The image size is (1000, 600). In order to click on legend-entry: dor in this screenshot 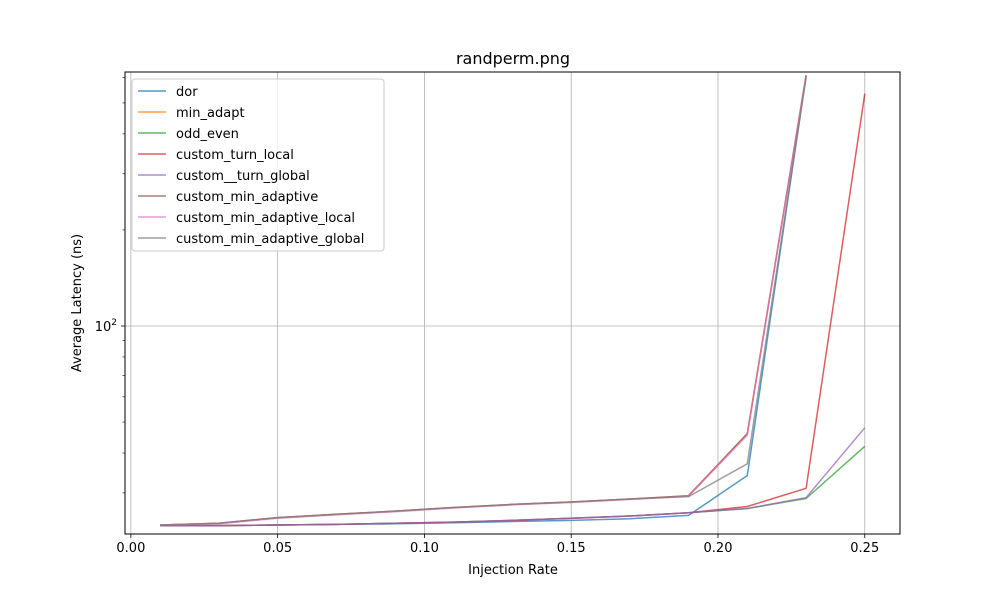, I will do `click(187, 92)`.